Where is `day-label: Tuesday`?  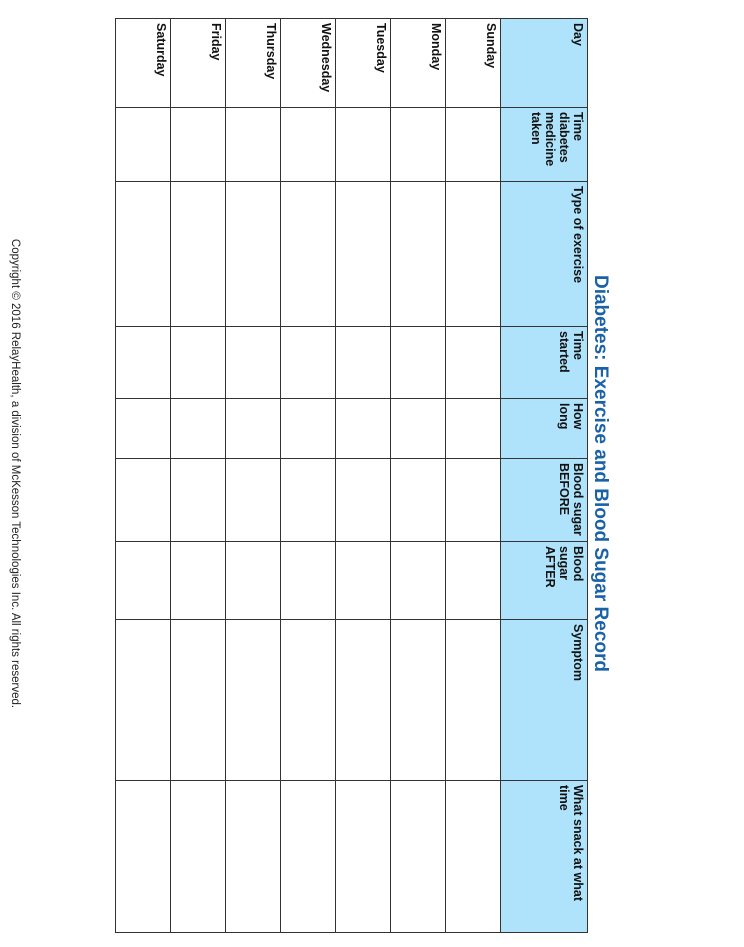
day-label: Tuesday is located at coordinates (363, 63).